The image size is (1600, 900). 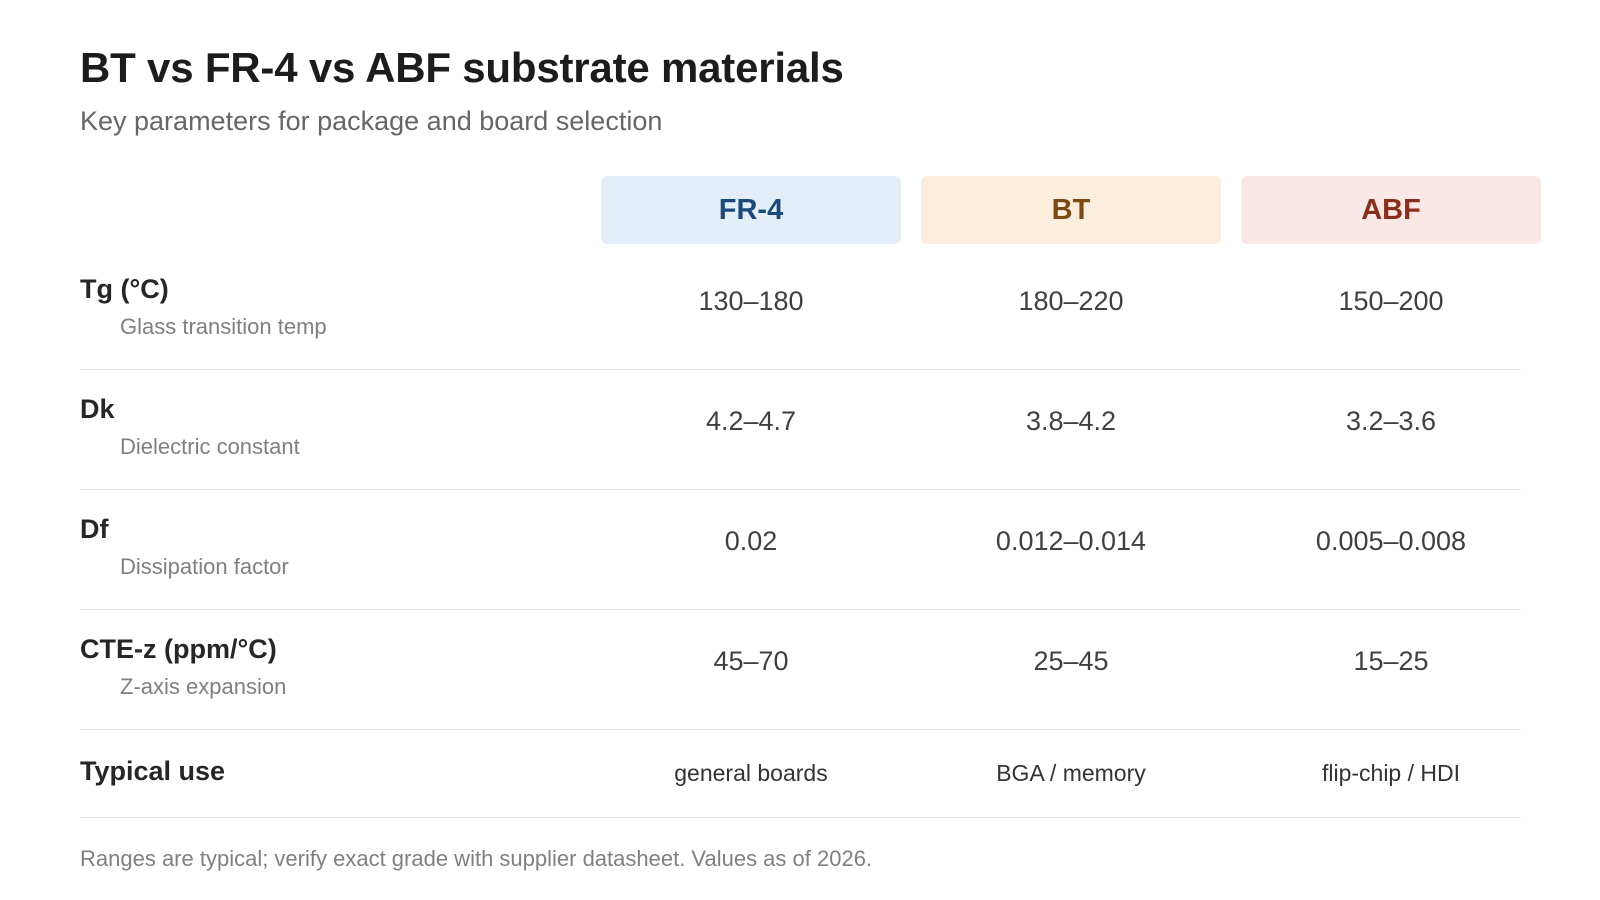 What do you see at coordinates (751, 421) in the screenshot?
I see `cell-fr4: 4.2–4.7` at bounding box center [751, 421].